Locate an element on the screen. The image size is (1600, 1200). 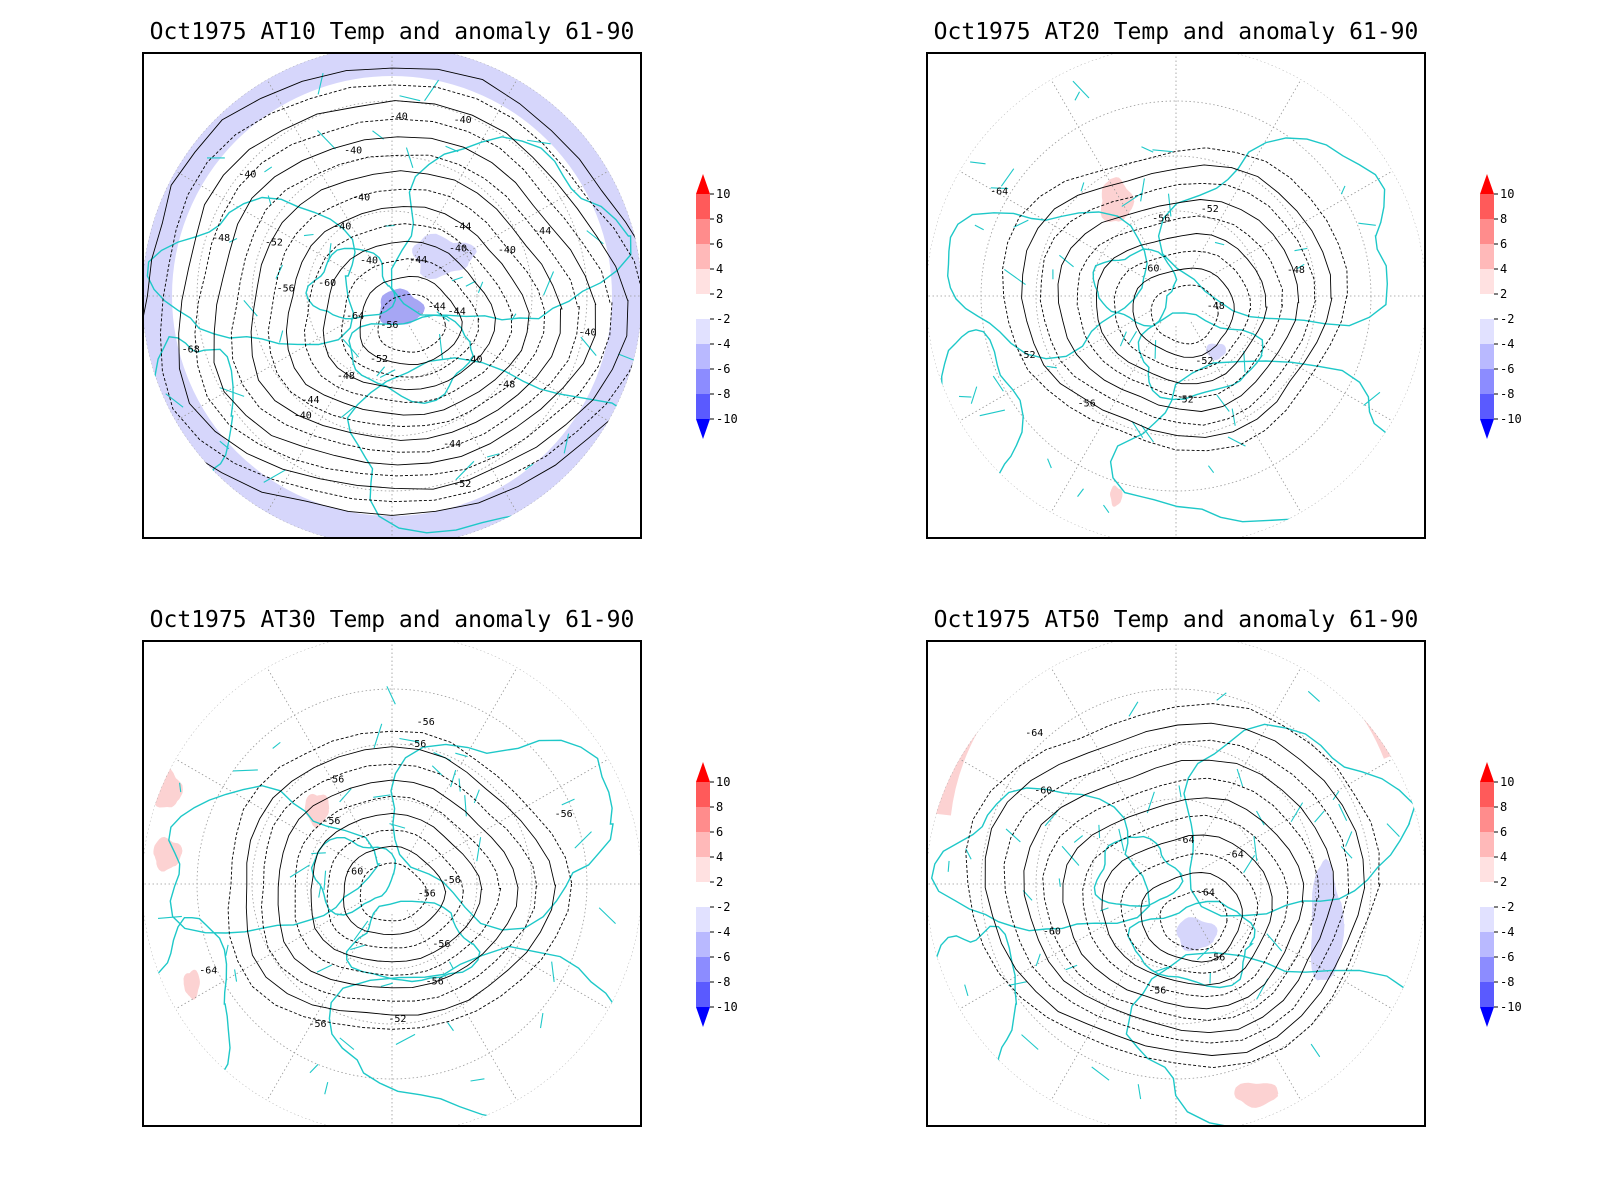
colorbar-label: -8 is located at coordinates (723, 394).